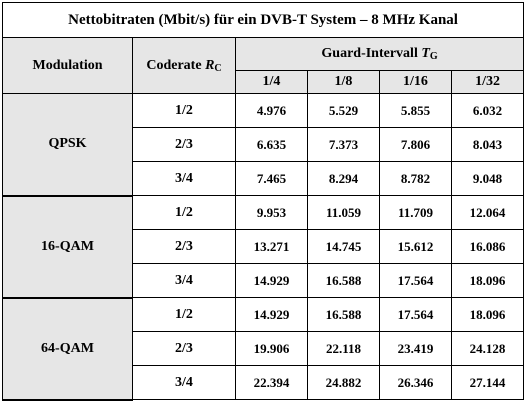  I want to click on header-guard-value: 1/16, so click(415, 82).